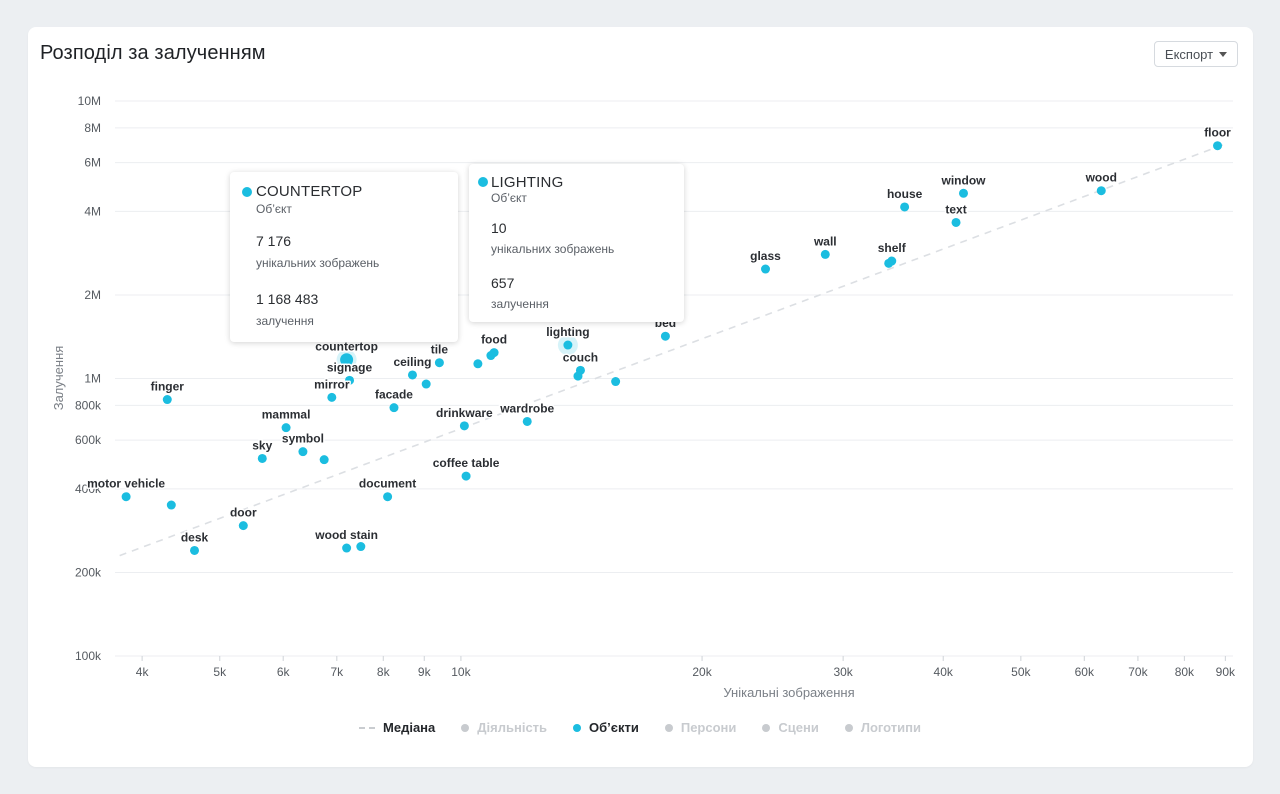  What do you see at coordinates (92, 211) in the screenshot?
I see `y-tick-label: 4M` at bounding box center [92, 211].